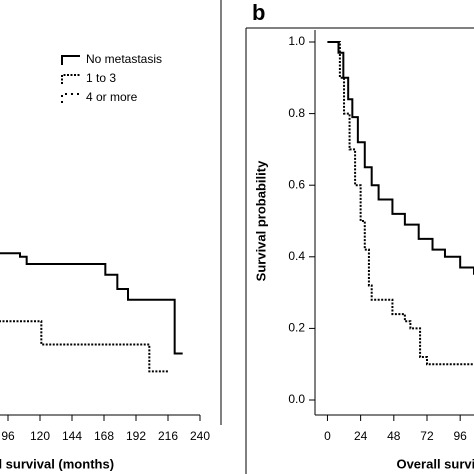  Describe the element at coordinates (361, 436) in the screenshot. I see `x-tick-label: 24` at that location.